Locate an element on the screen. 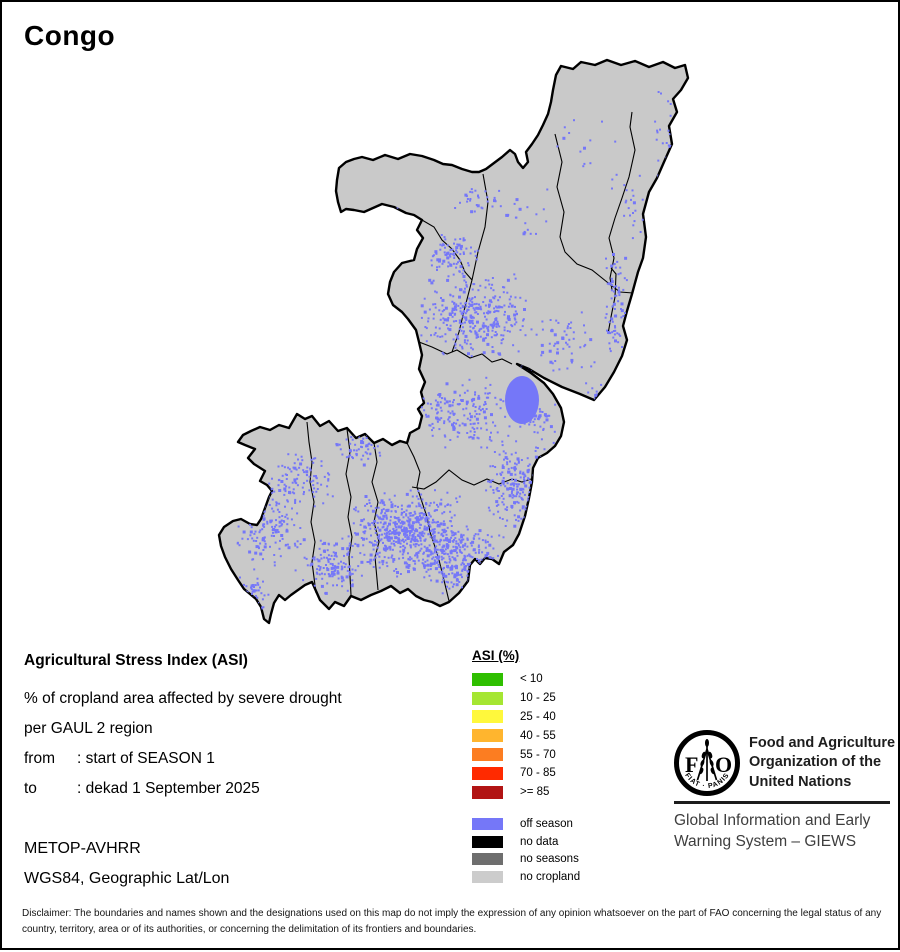  svg-text: O is located at coordinates (723, 764).